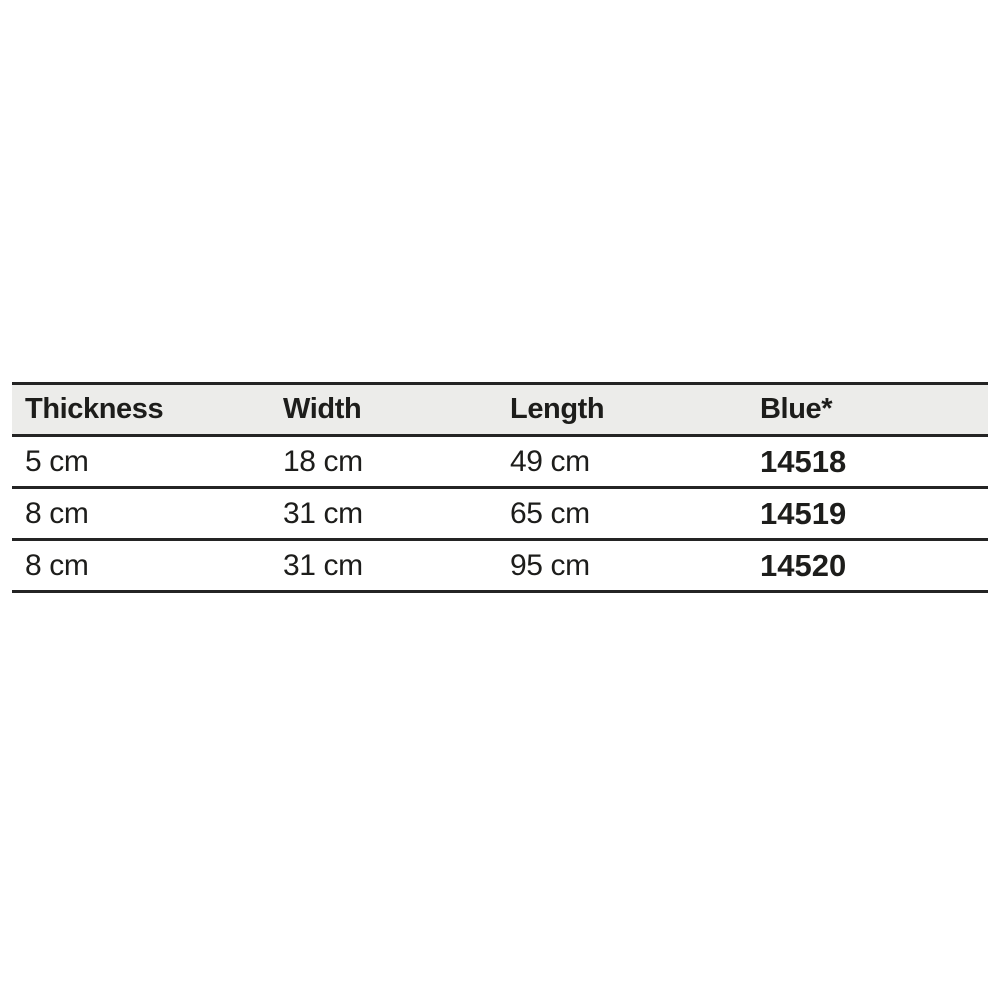 The width and height of the screenshot is (1000, 1000). I want to click on cell-part-number: 14518, so click(867, 462).